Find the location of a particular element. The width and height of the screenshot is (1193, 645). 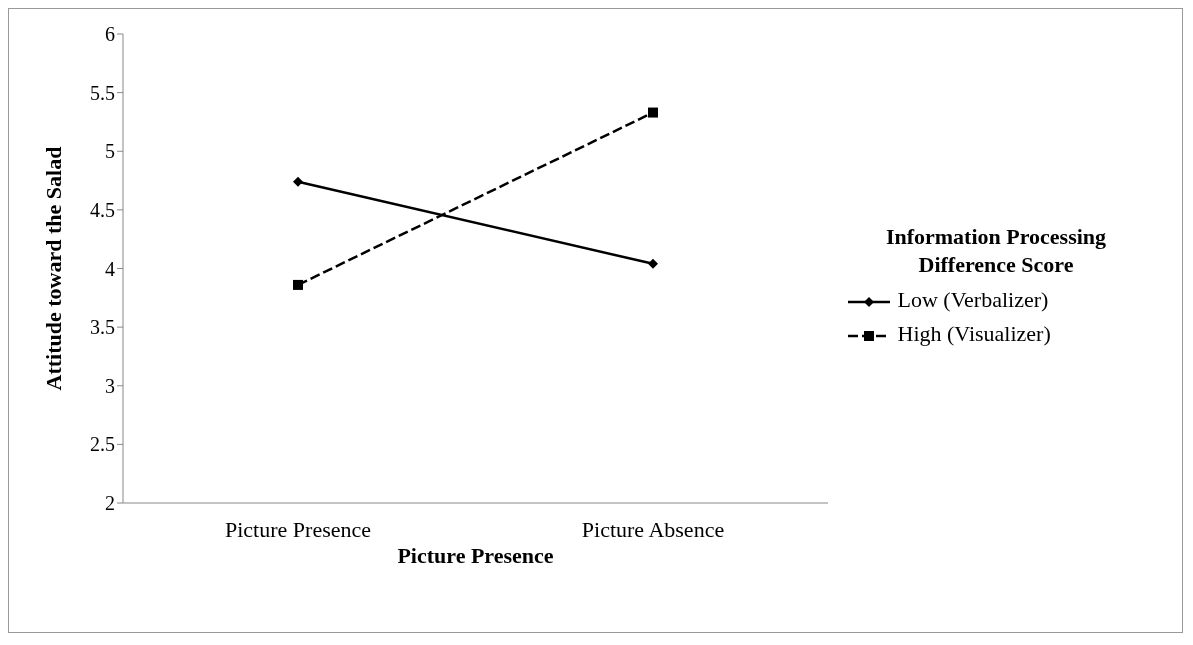

x-tick-label: Picture Absence is located at coordinates (653, 529).